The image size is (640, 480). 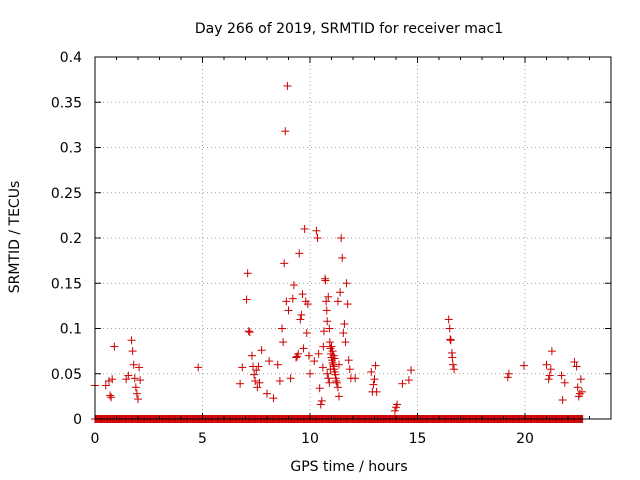 What do you see at coordinates (525, 439) in the screenshot?
I see `x-tick-label: 20` at bounding box center [525, 439].